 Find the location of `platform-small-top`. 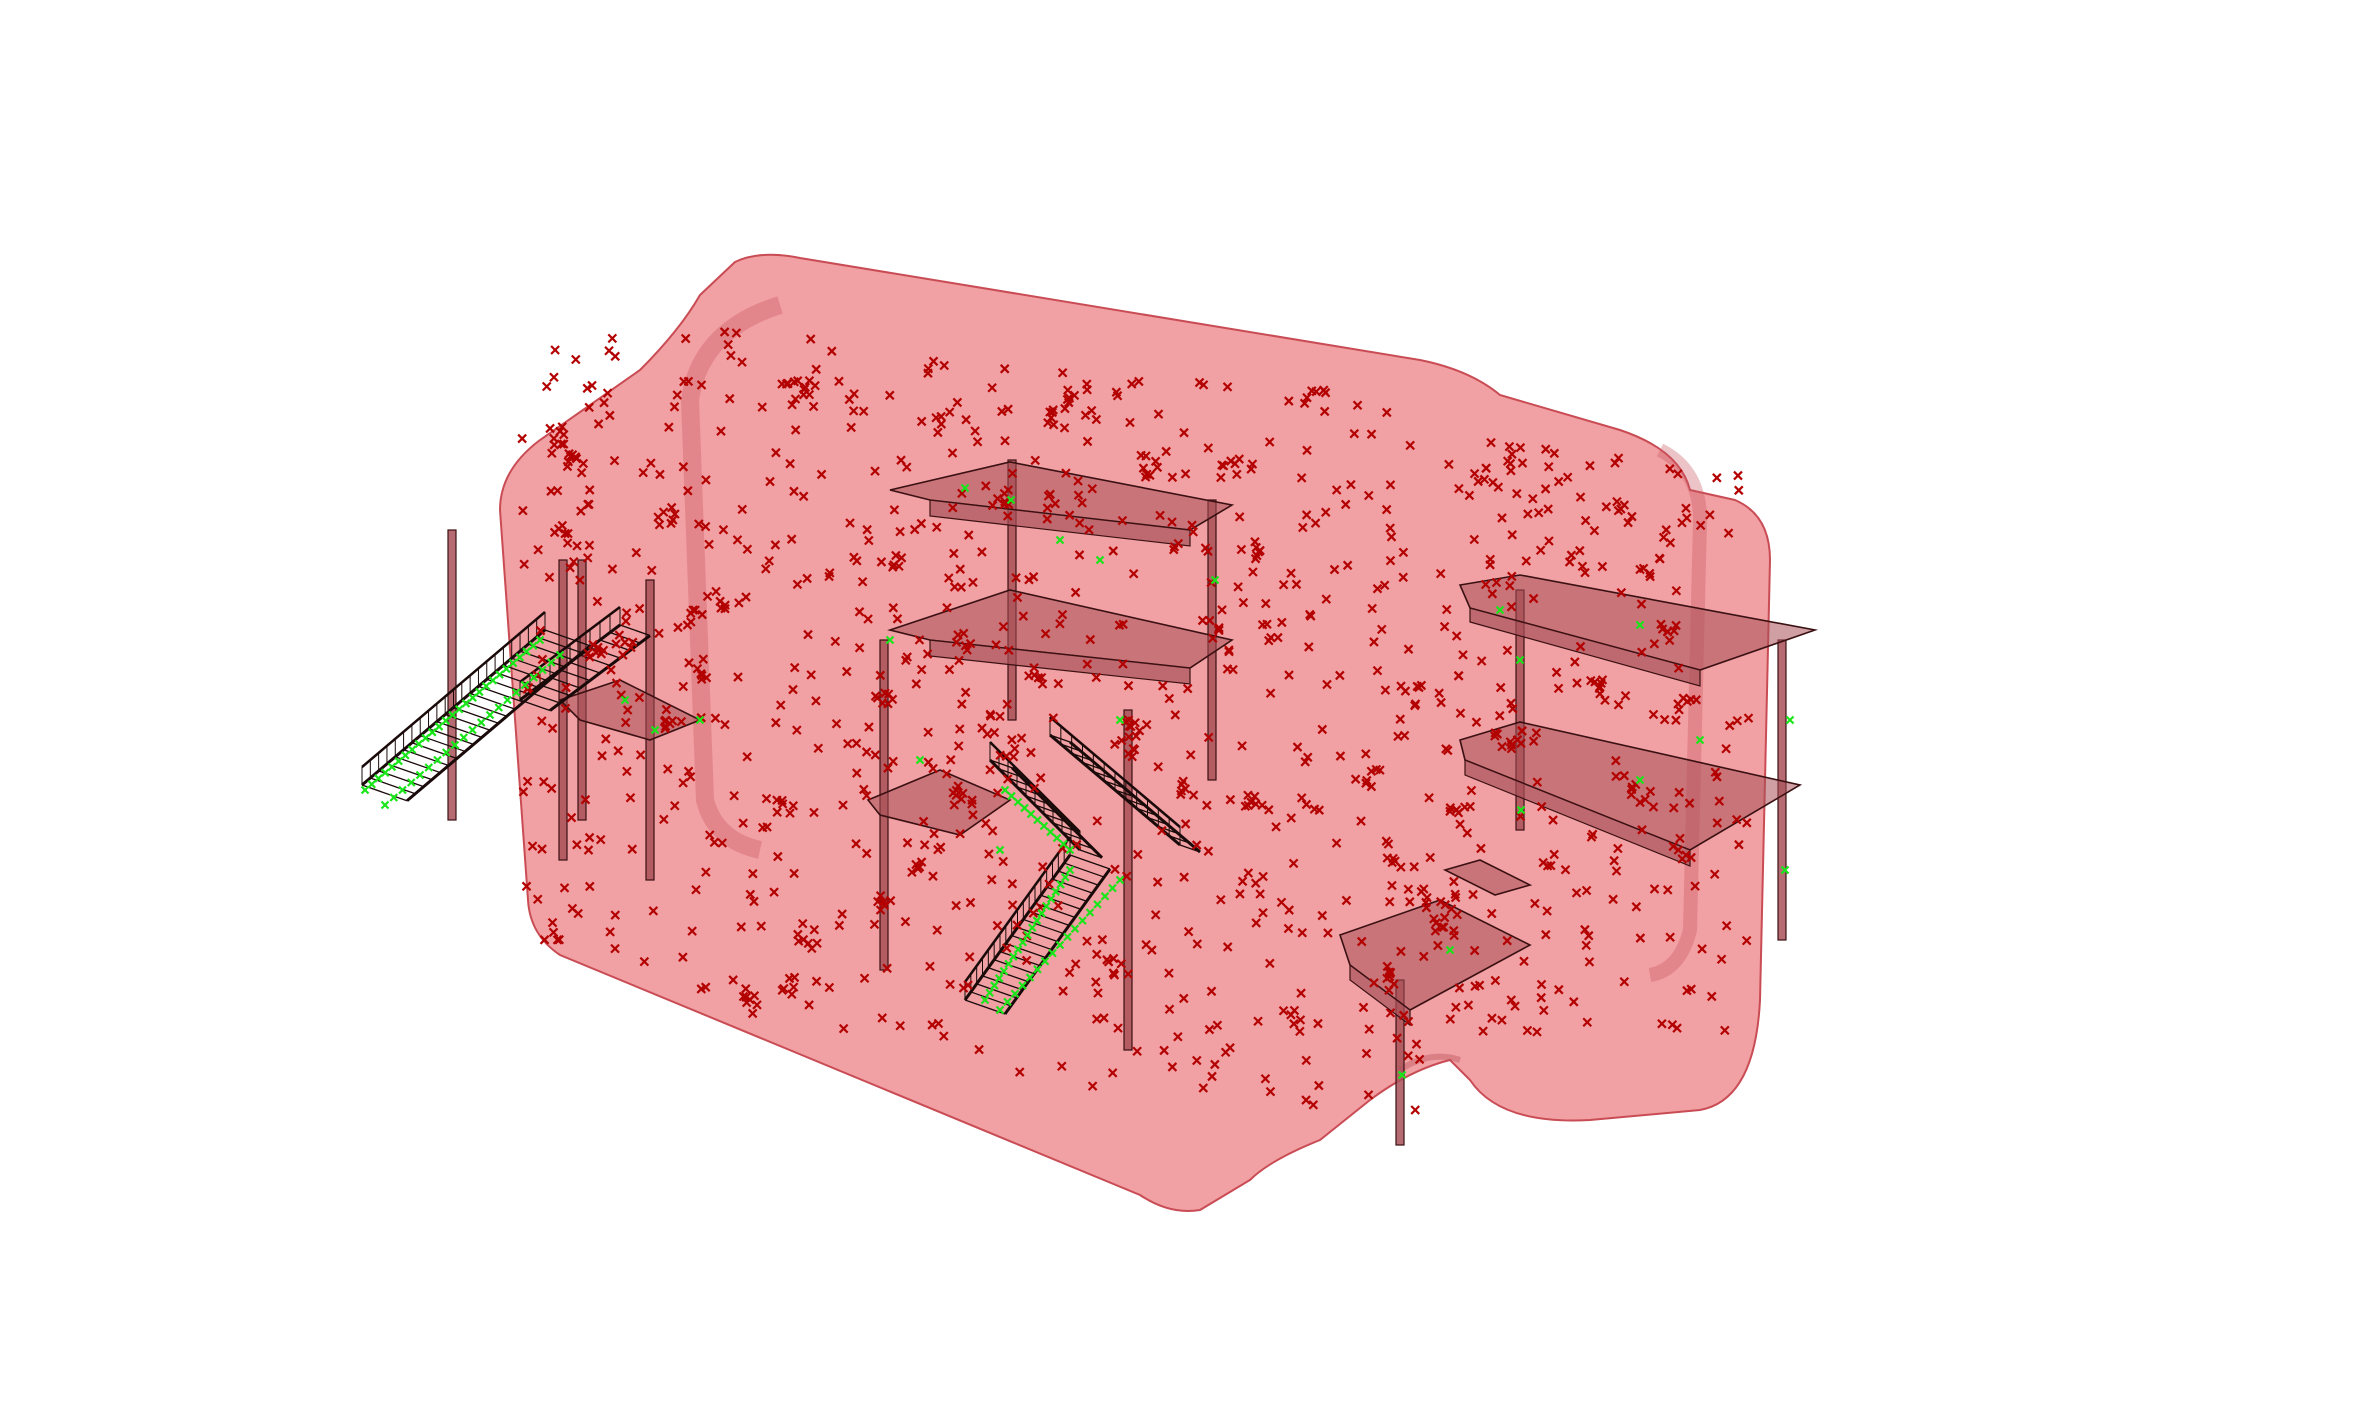

platform-small-top is located at coordinates (1487, 877).